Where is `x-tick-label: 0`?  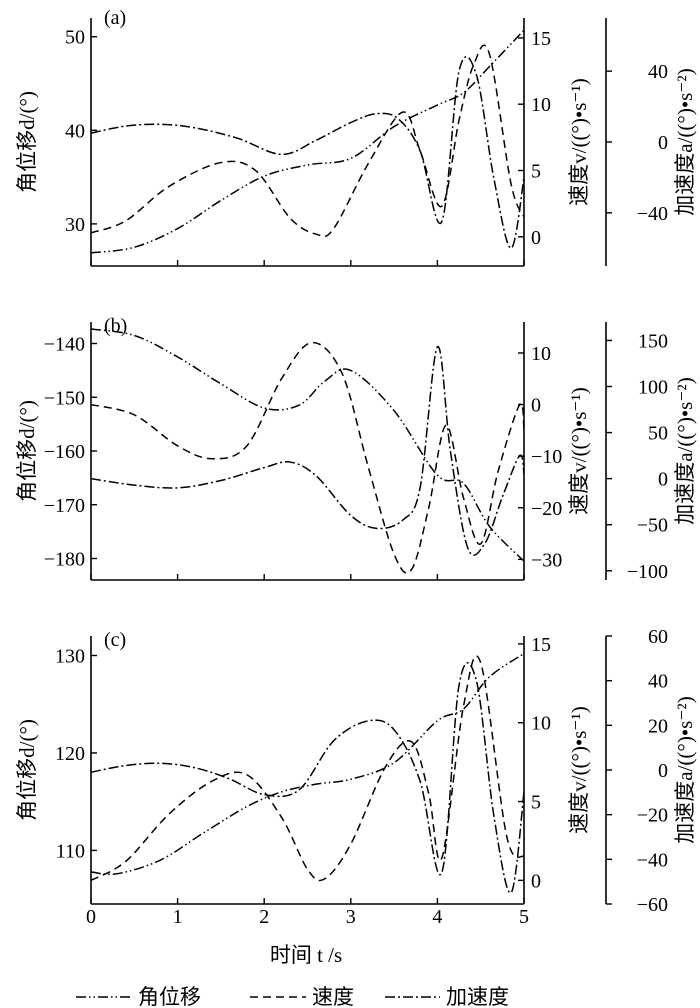 x-tick-label: 0 is located at coordinates (91, 917).